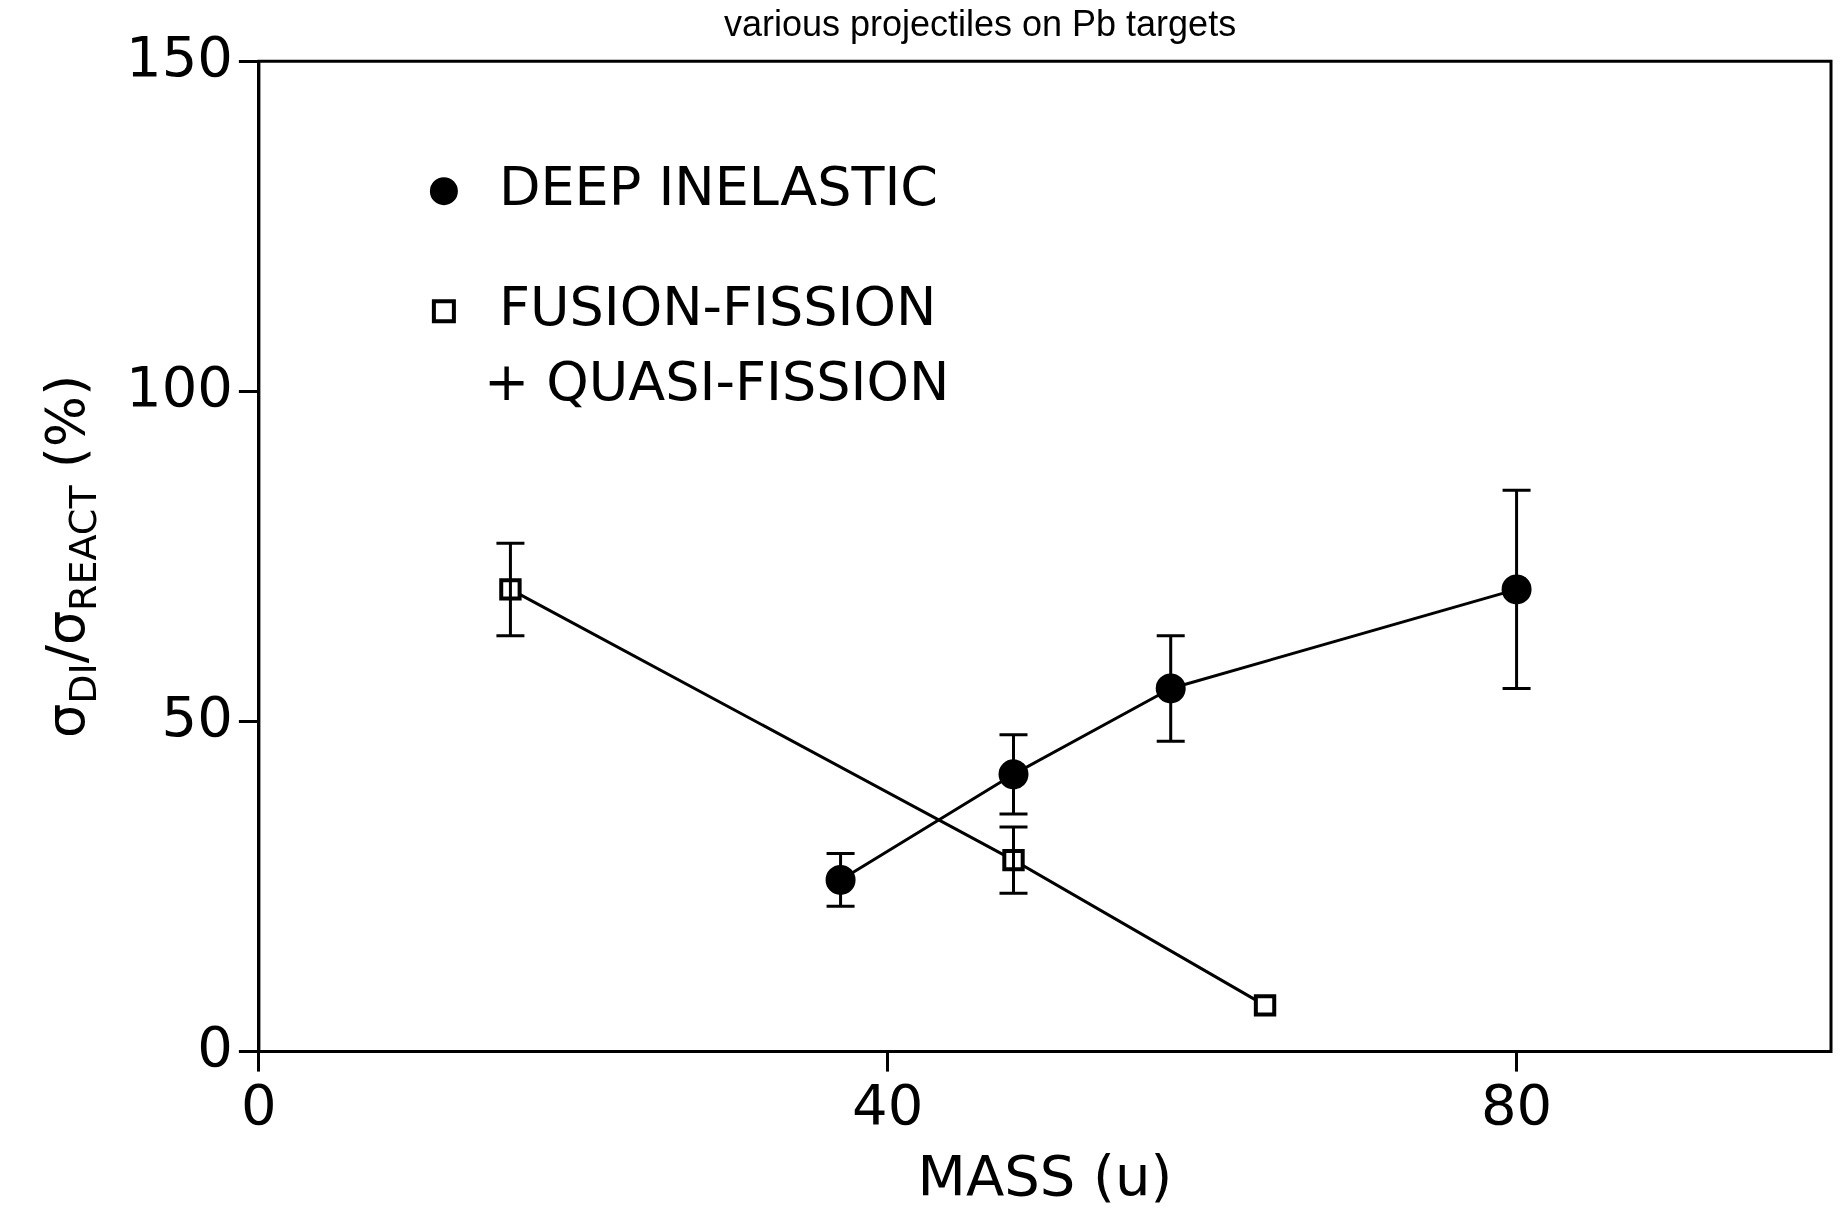  Describe the element at coordinates (215, 1047) in the screenshot. I see `y-tick-label: 0` at that location.